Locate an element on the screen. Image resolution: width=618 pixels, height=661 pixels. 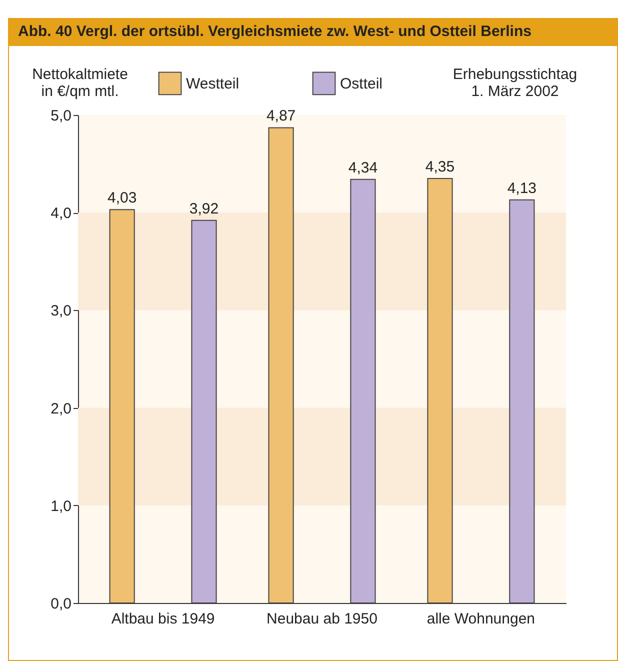
legend-label: Ostteil is located at coordinates (361, 83).